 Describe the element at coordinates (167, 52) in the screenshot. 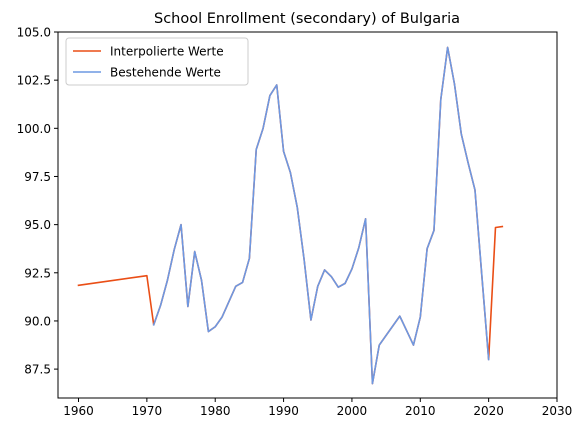

I see `legend-label-0: Interpolierte Werte` at that location.